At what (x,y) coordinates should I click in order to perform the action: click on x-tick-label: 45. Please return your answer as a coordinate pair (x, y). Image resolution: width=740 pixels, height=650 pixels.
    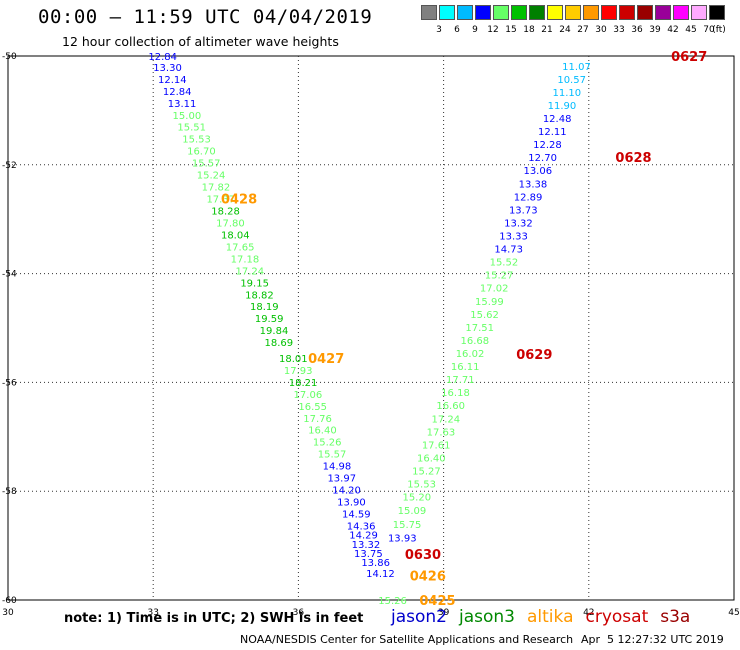
    Looking at the image, I should click on (733, 613).